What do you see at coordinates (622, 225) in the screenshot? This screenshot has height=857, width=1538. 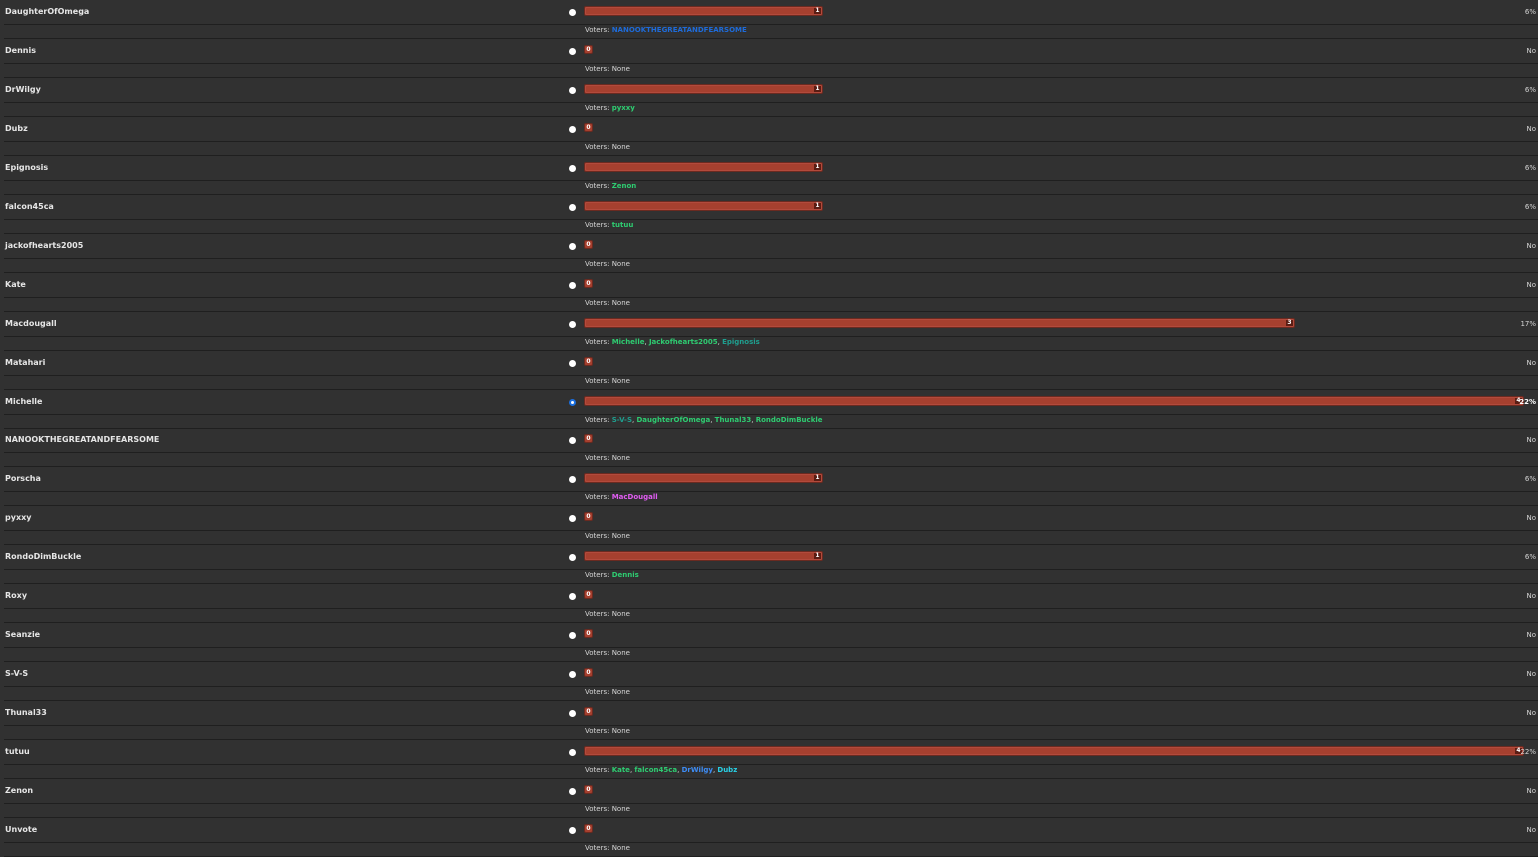 I see `voter-link: tutuu` at bounding box center [622, 225].